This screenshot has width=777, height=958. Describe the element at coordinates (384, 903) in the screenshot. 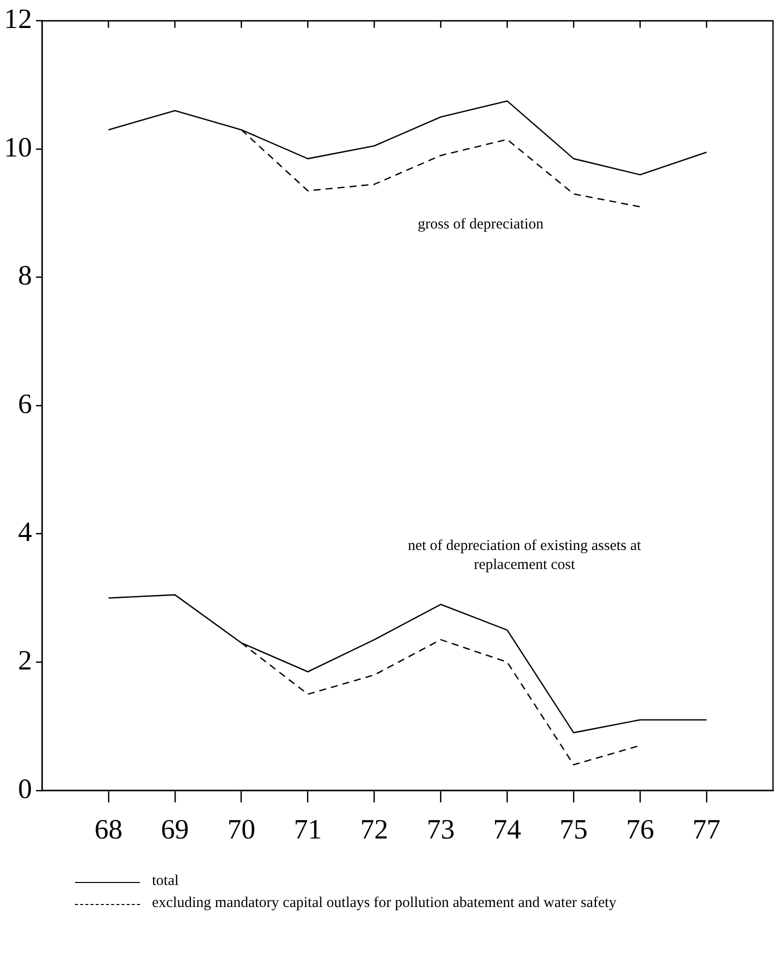

I see `legend-label: excluding mandatory capital outlays for pollution abatement and water safety` at that location.